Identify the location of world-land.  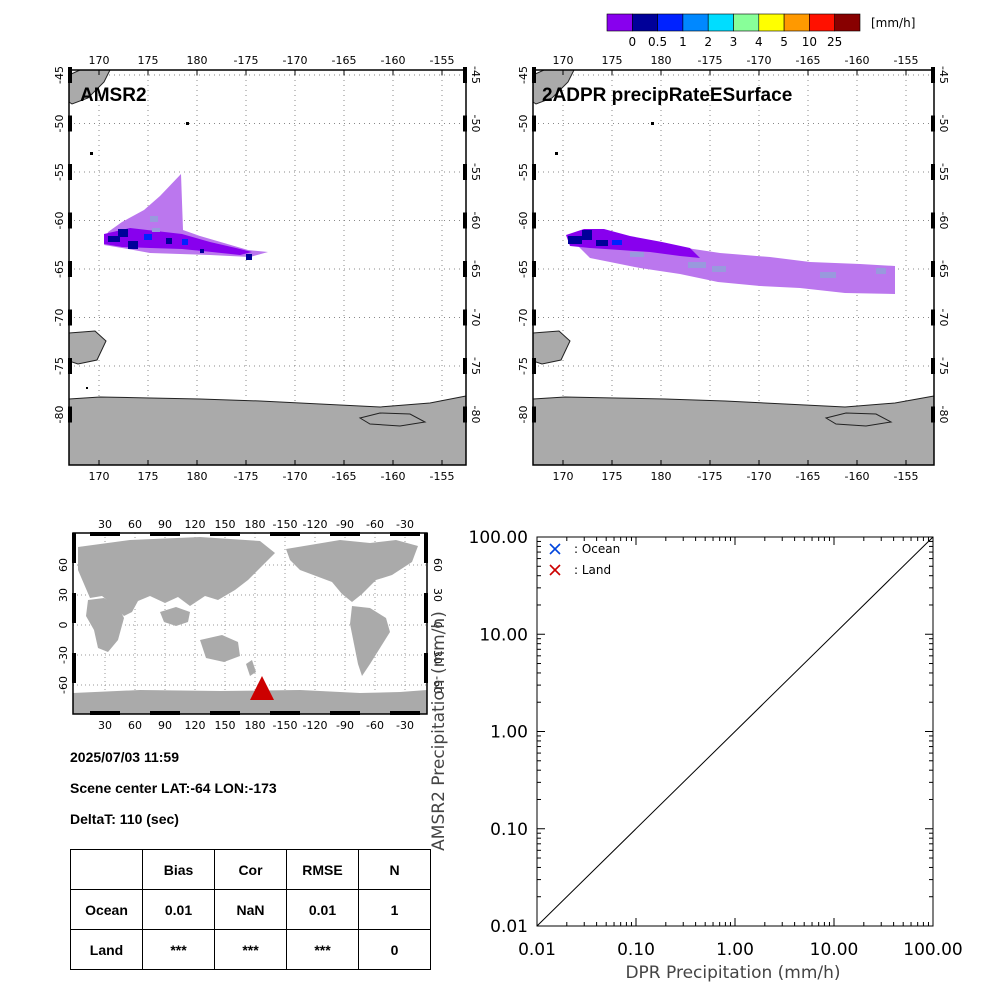
(250, 625).